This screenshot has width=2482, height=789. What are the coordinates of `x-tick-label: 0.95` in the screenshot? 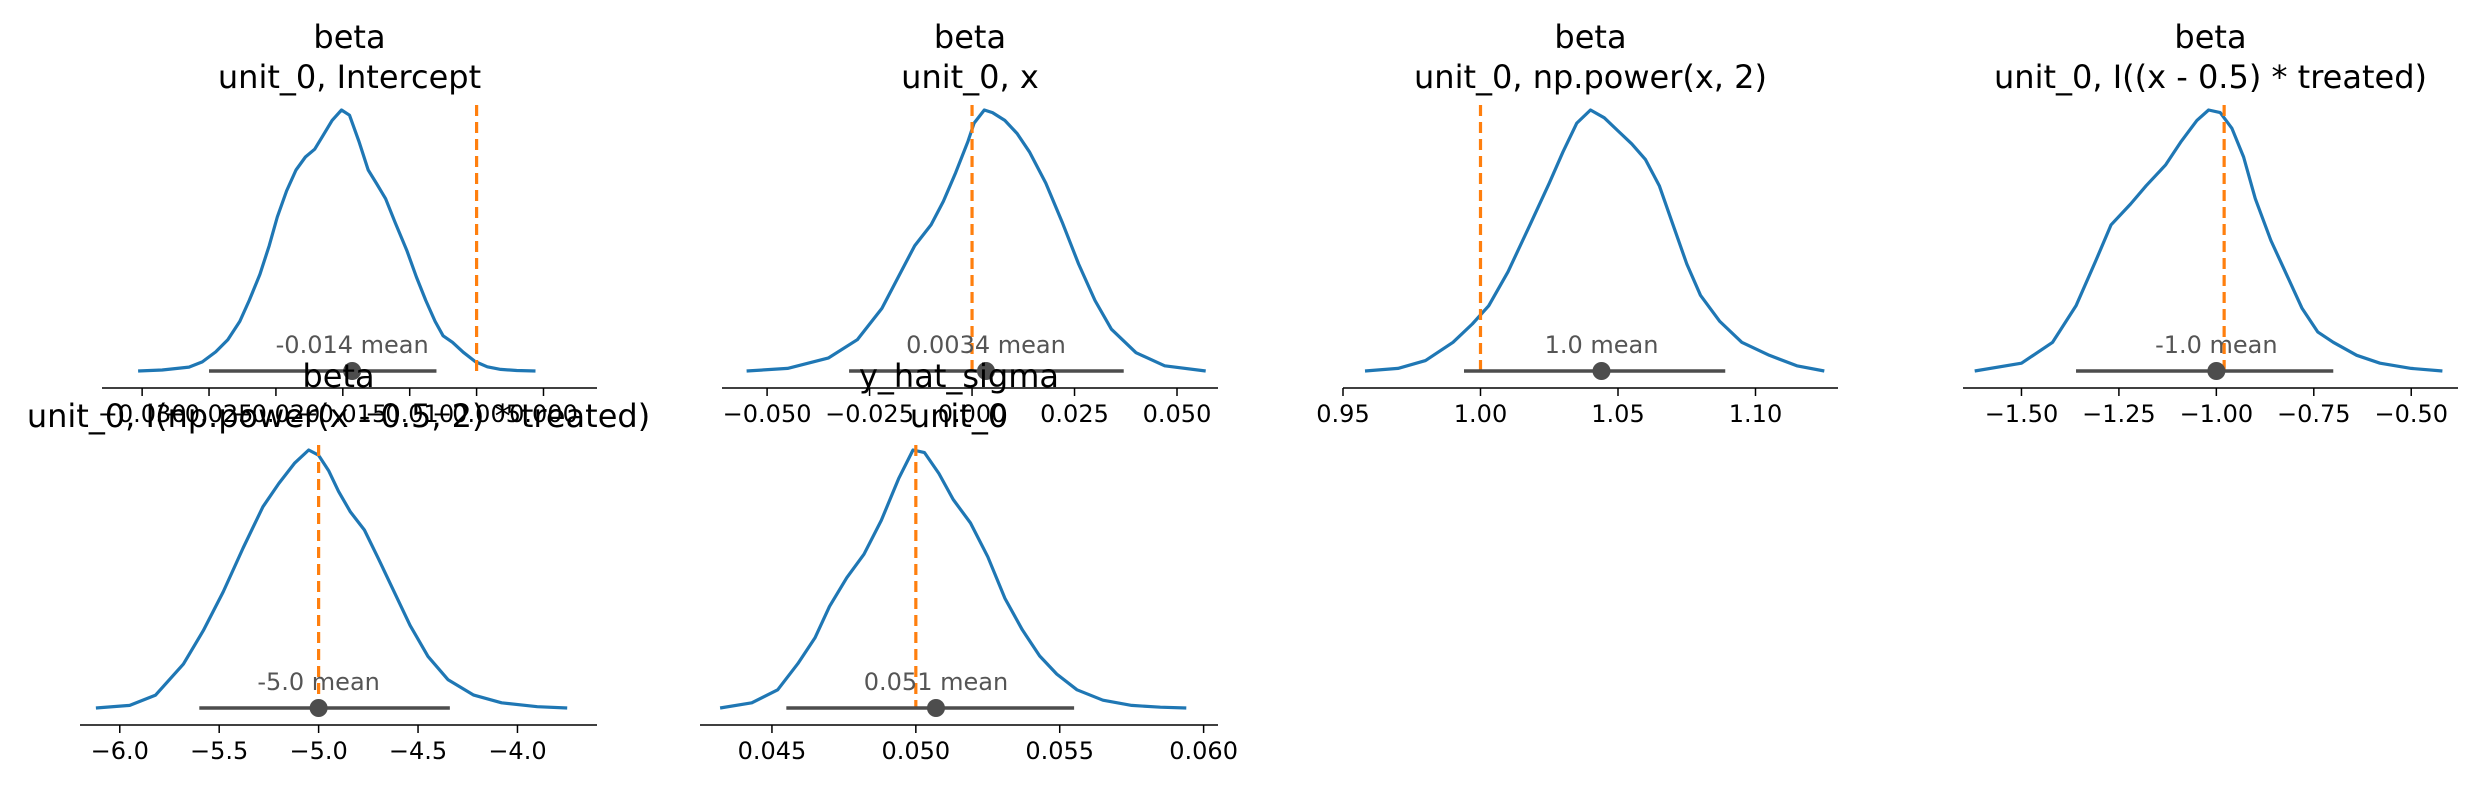 It's located at (1342, 414).